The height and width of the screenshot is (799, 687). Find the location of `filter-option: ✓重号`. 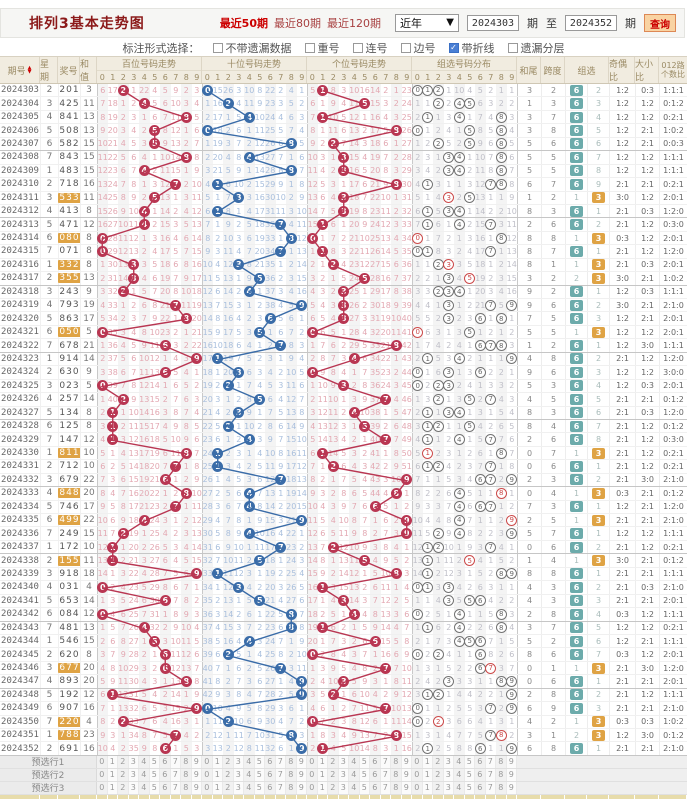

filter-option: ✓重号 is located at coordinates (322, 48).